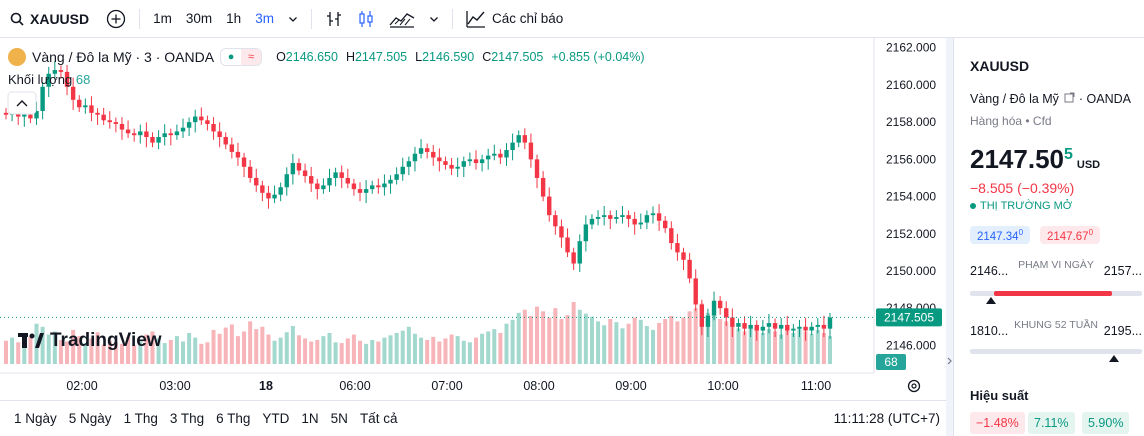  What do you see at coordinates (264, 18) in the screenshot?
I see `timeframe-3m: 3m` at bounding box center [264, 18].